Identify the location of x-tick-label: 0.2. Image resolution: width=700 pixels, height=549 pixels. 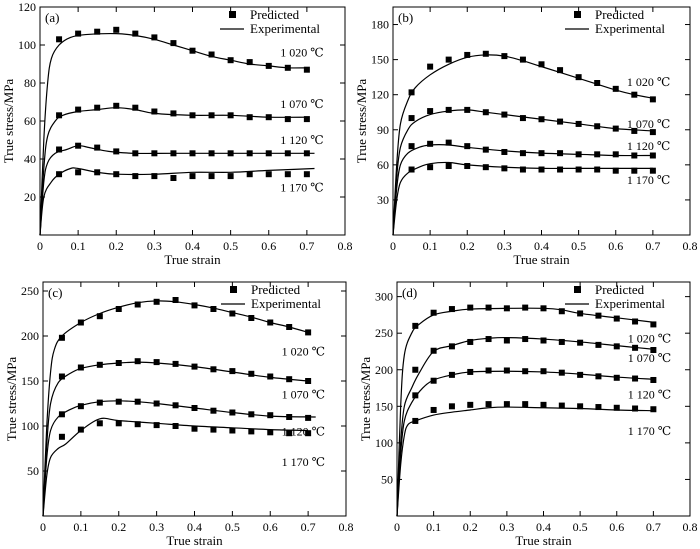
(116, 246).